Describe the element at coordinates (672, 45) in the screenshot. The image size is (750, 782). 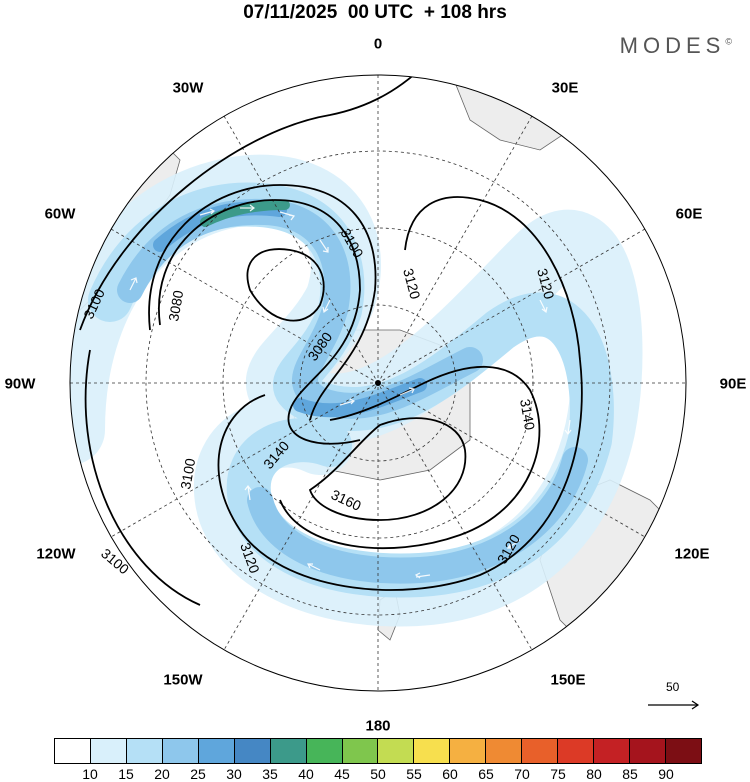
I see `logo-text: MODES` at that location.